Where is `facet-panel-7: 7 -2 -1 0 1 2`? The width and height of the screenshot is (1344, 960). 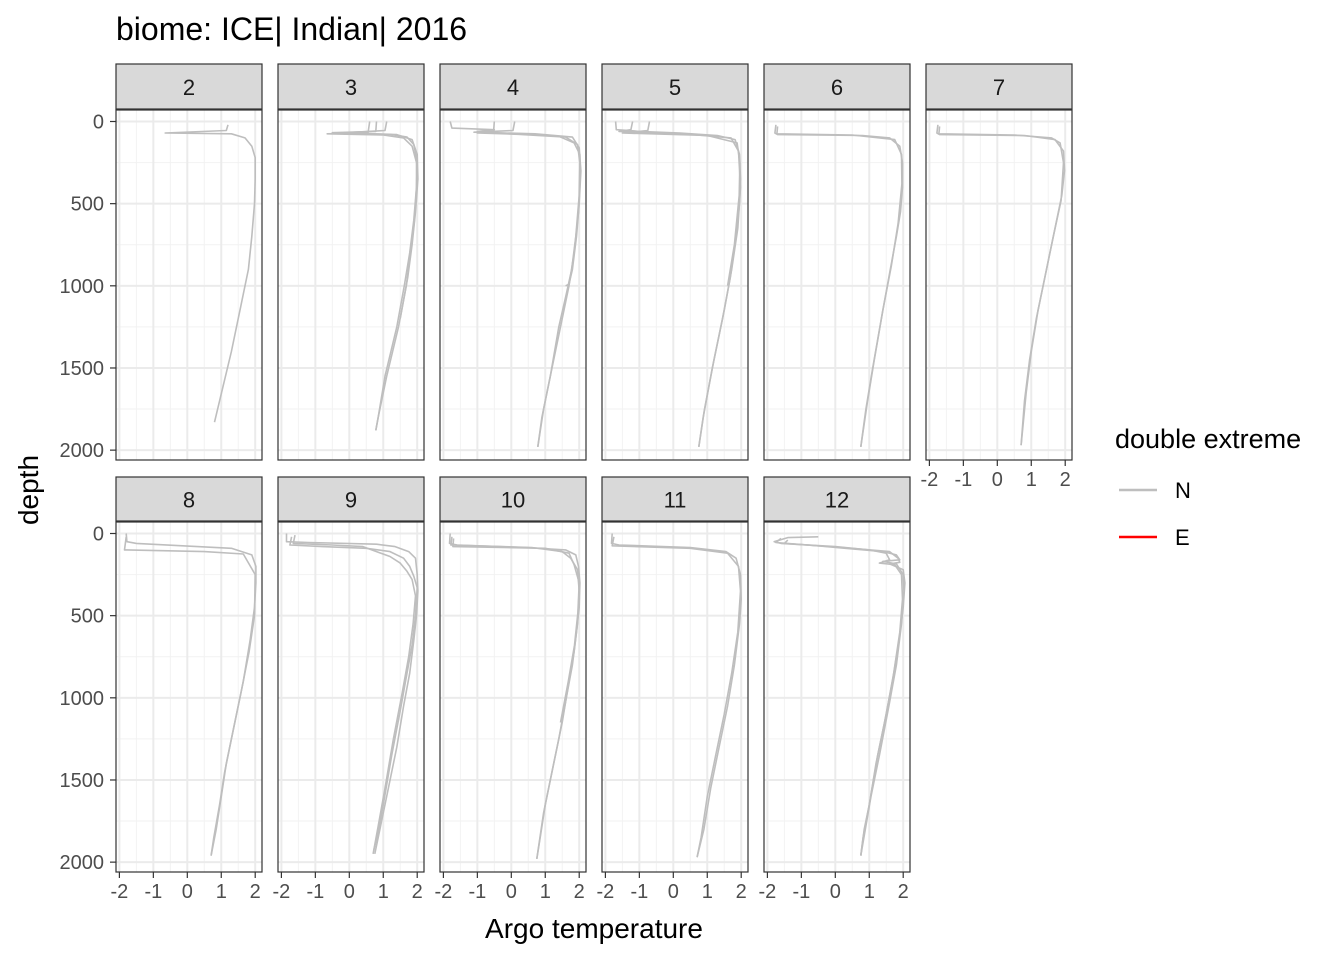 facet-panel-7: 7 -2 -1 0 1 2 is located at coordinates (996, 277).